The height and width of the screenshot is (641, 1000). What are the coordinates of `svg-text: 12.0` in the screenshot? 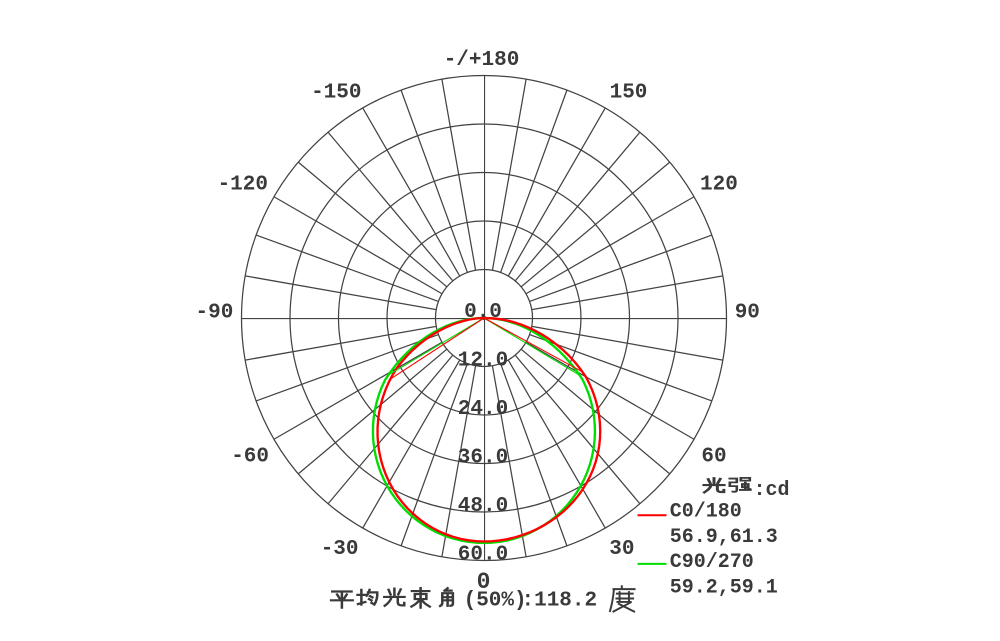 It's located at (483, 361).